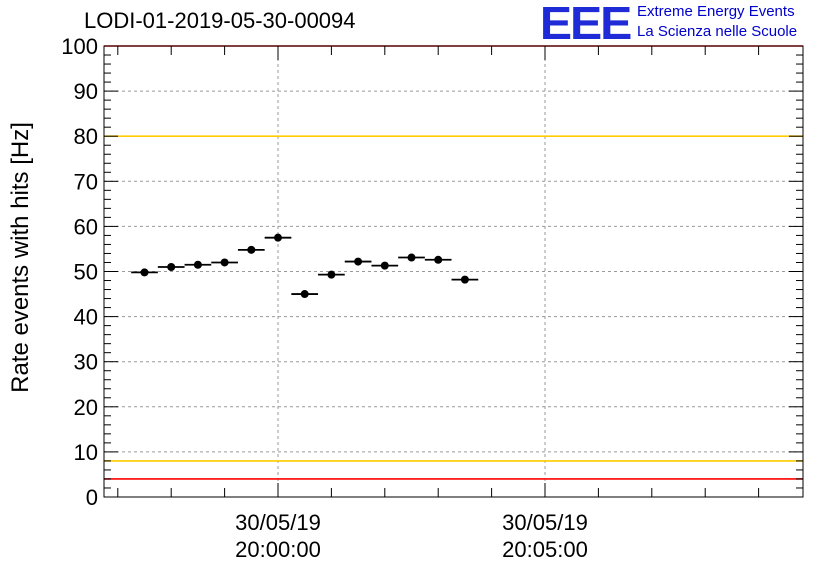  Describe the element at coordinates (92, 497) in the screenshot. I see `y-tick-label: 0` at that location.